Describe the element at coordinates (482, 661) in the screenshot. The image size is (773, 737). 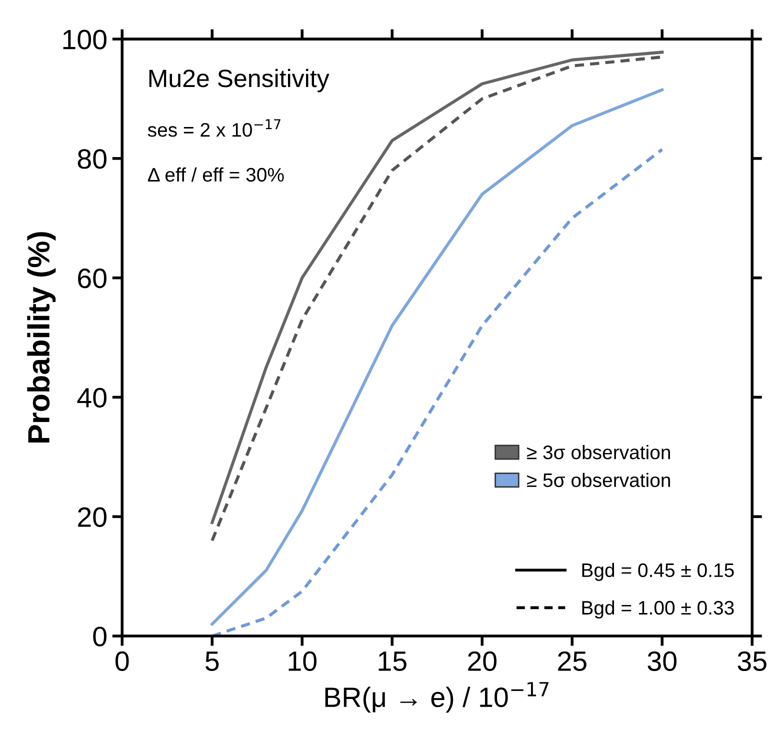
I see `x-tick-label: 20` at that location.